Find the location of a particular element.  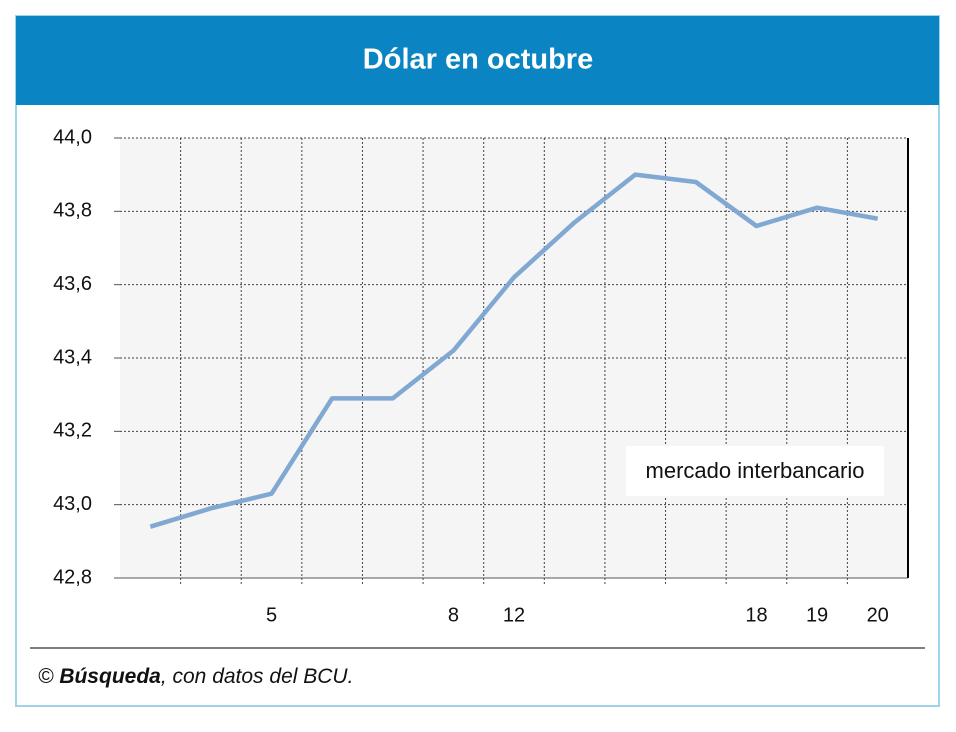

source-prefix: © is located at coordinates (48, 676).